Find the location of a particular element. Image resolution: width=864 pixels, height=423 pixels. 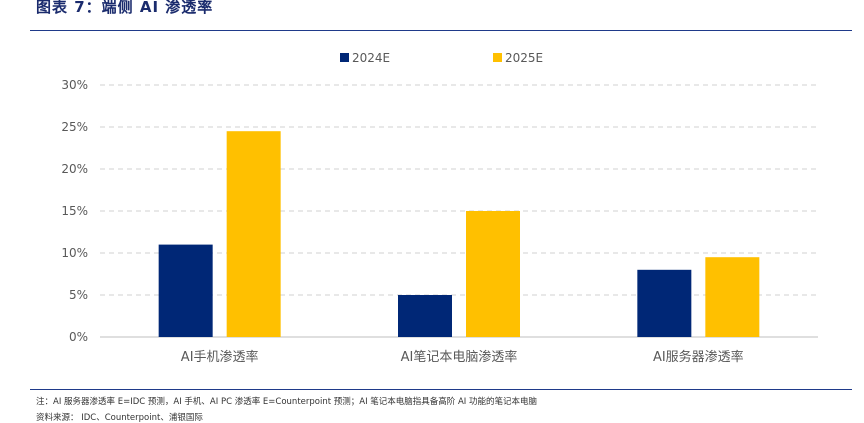

legend-swatch-2024E is located at coordinates (344, 57).